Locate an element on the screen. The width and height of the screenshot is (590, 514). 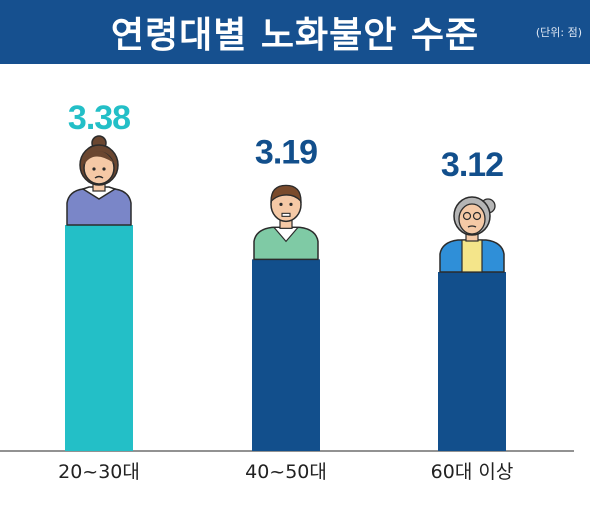
value-label: 3.12 is located at coordinates (472, 165).